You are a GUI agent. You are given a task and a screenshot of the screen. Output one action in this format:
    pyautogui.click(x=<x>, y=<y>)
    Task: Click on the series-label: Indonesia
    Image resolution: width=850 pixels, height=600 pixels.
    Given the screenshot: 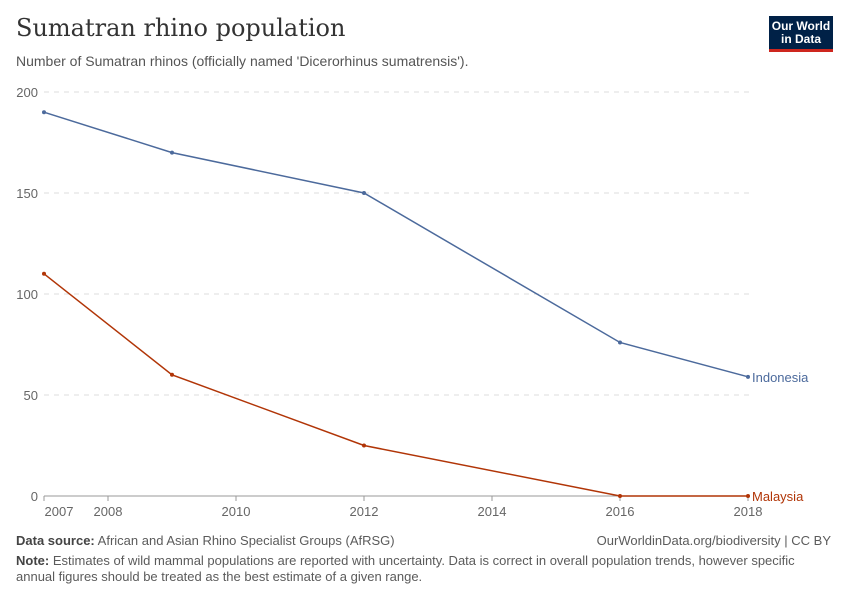 What is the action you would take?
    pyautogui.click(x=780, y=377)
    